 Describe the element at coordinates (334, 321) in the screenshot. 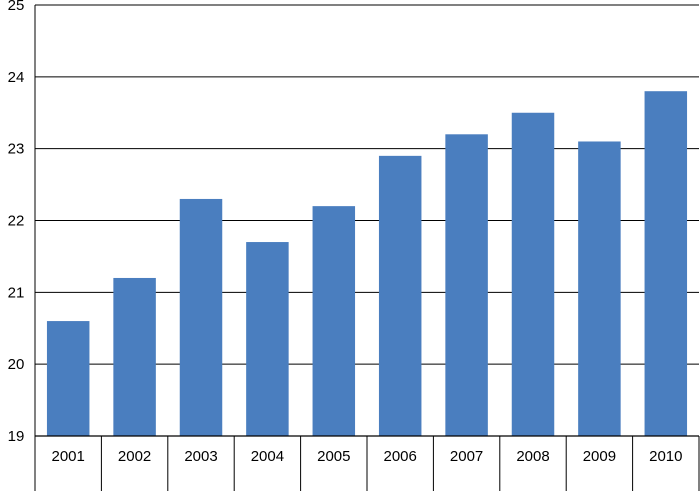

I see `bar-2005` at that location.